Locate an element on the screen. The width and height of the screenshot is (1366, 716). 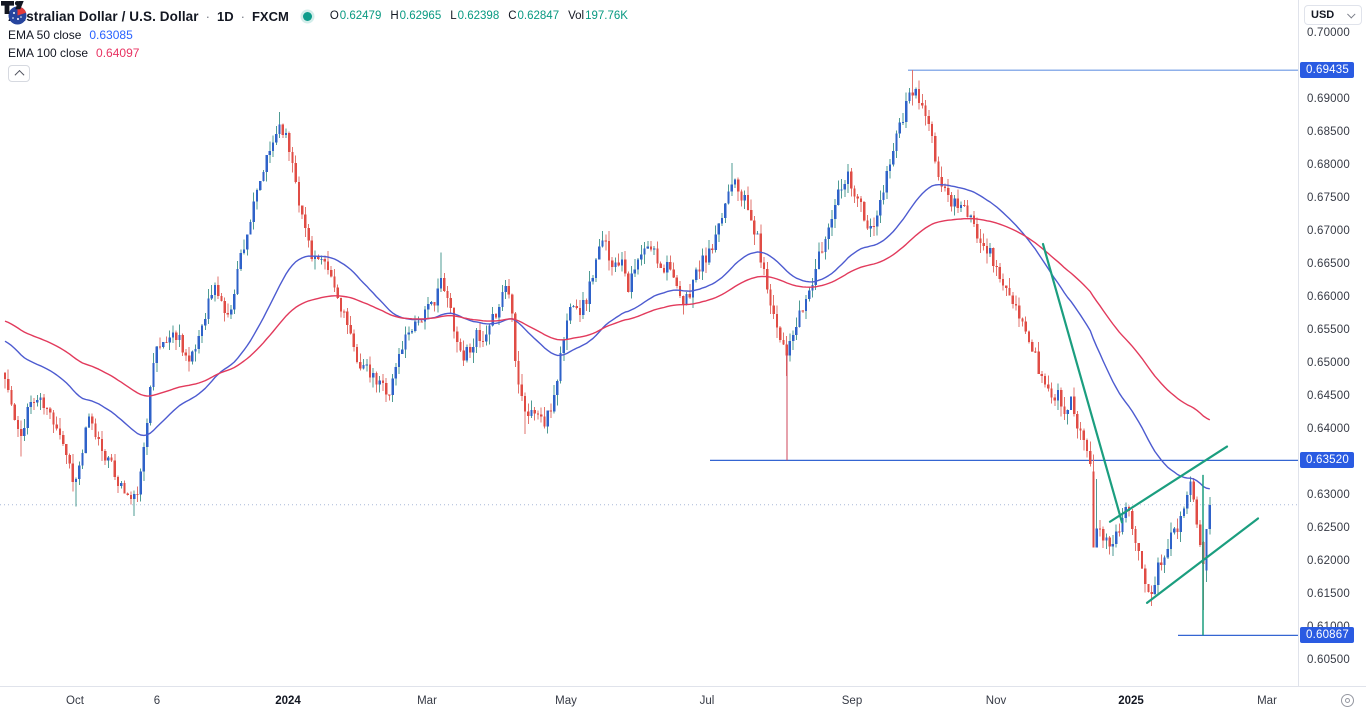
time-tick: Nov is located at coordinates (996, 701).